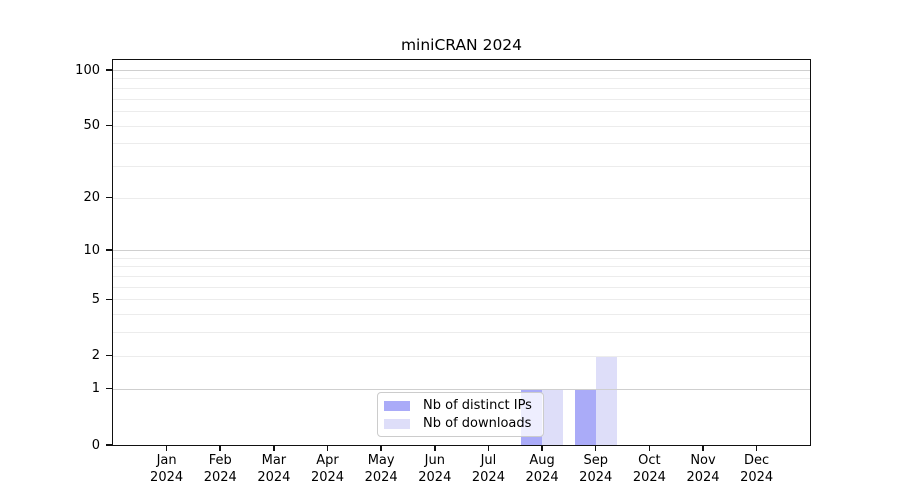 This screenshot has height=500, width=900. What do you see at coordinates (91, 198) in the screenshot?
I see `y-tick-label-20: 20` at bounding box center [91, 198].